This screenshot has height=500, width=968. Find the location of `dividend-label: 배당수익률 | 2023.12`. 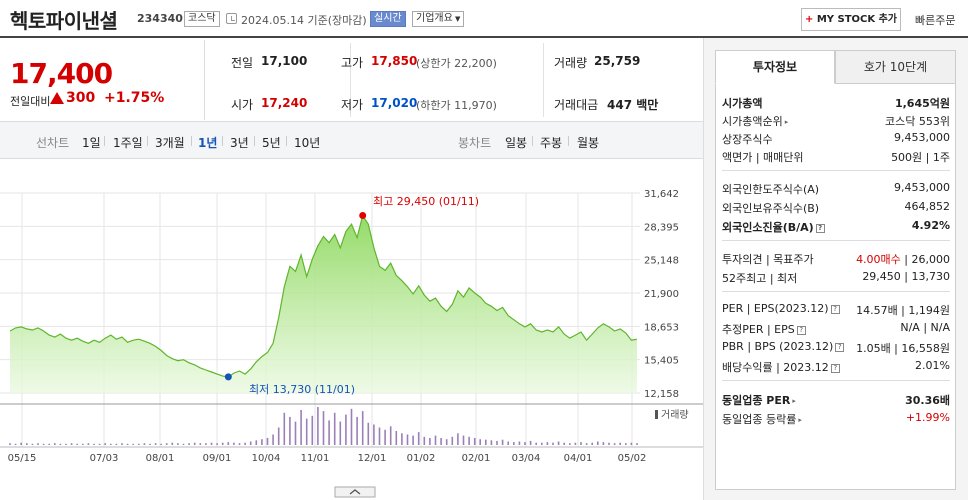

dividend-label: 배당수익률 | 2023.12 is located at coordinates (775, 367).